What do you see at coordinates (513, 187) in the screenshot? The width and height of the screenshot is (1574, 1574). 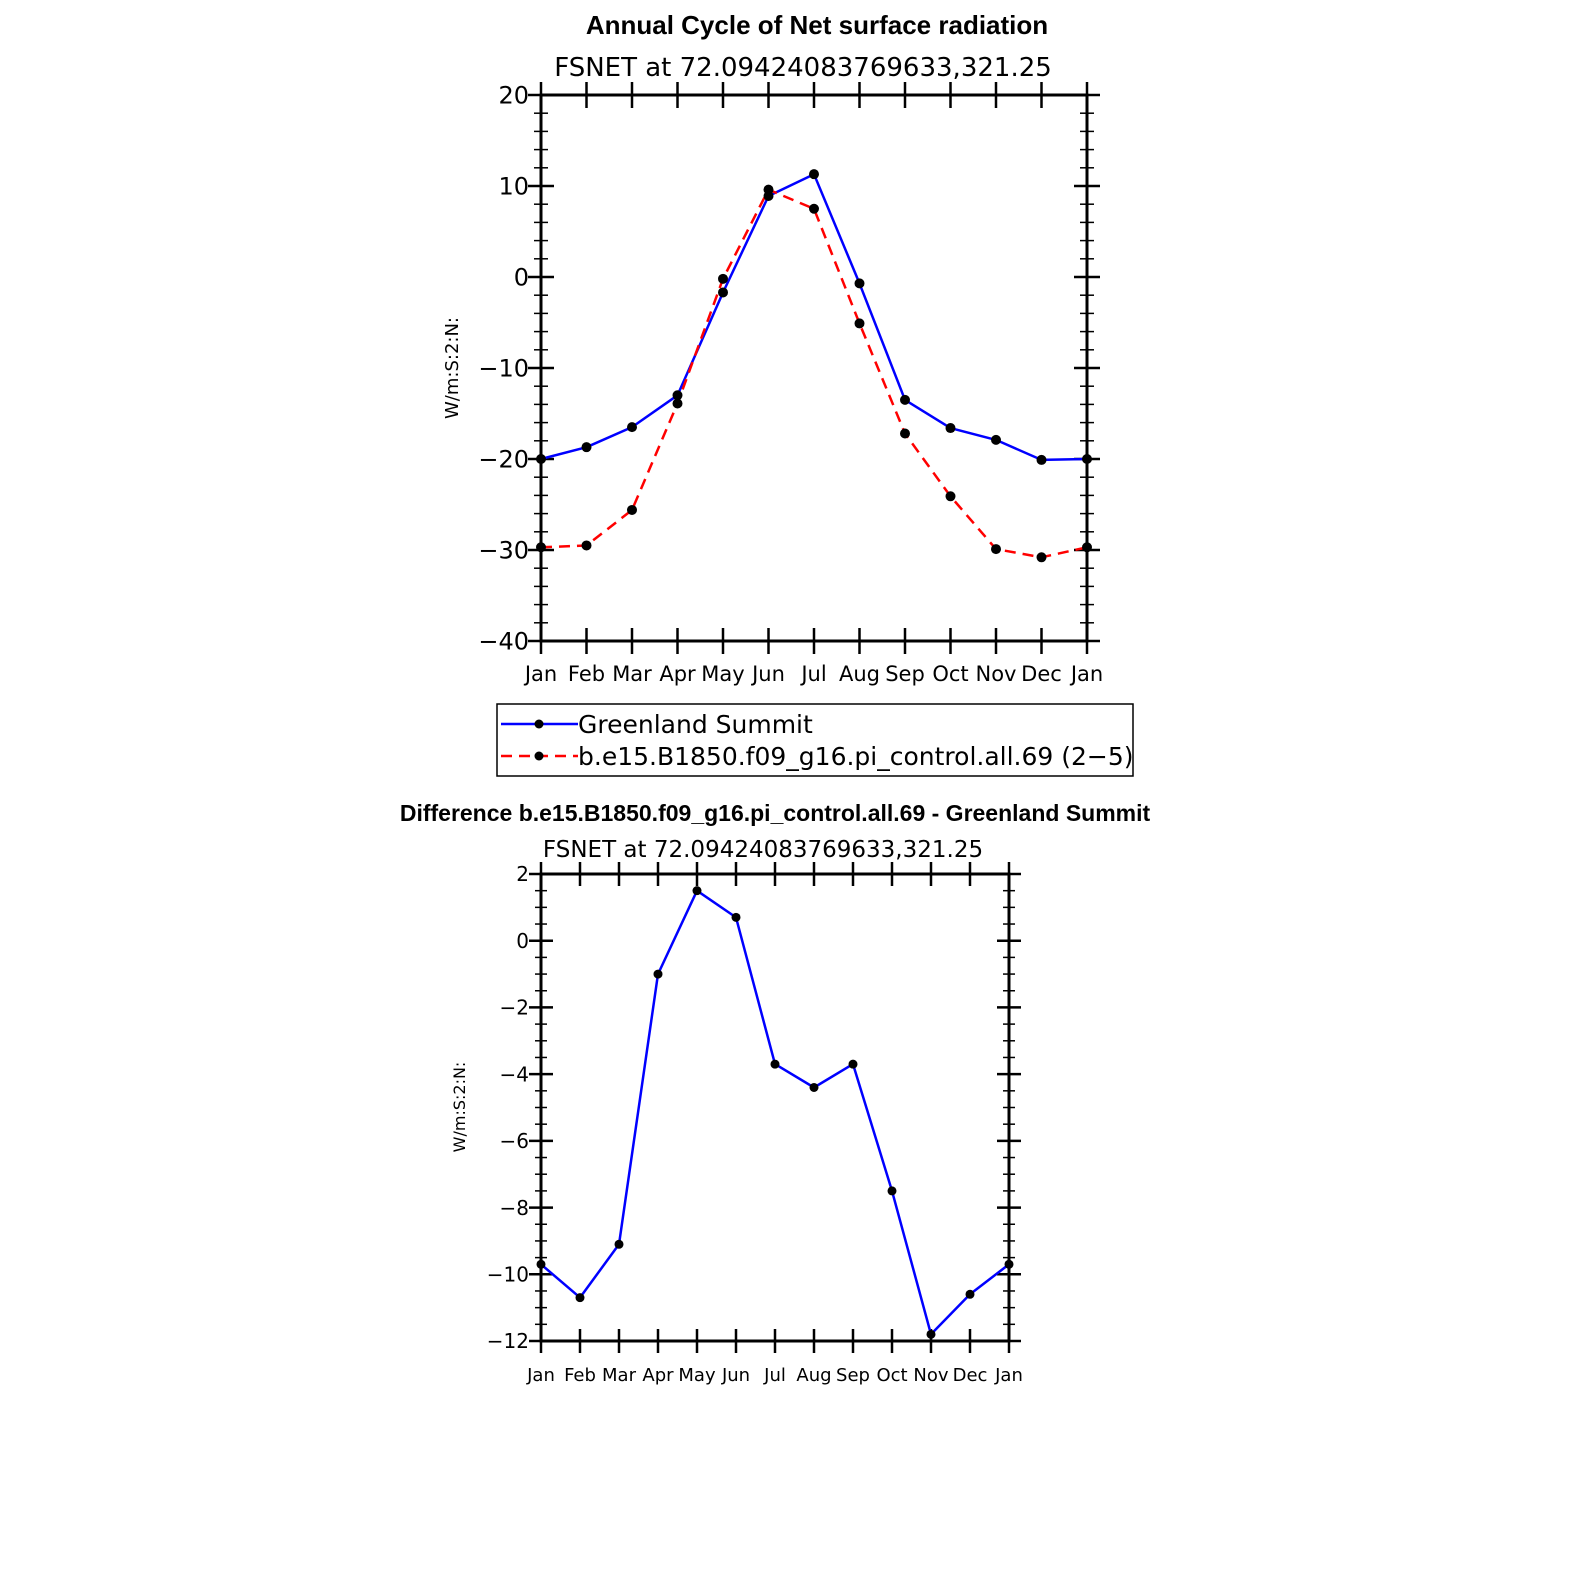 I see `ytick-label: 10` at bounding box center [513, 187].